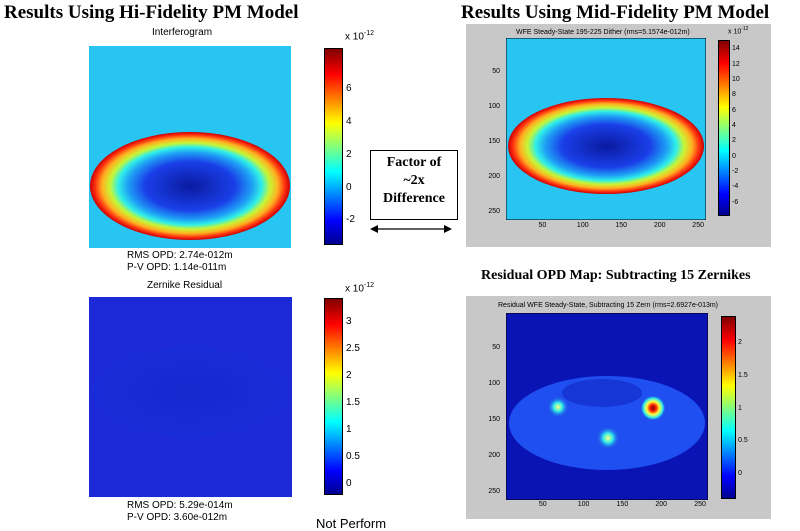 The width and height of the screenshot is (800, 531). I want to click on interferogram-aperture, so click(190, 186).